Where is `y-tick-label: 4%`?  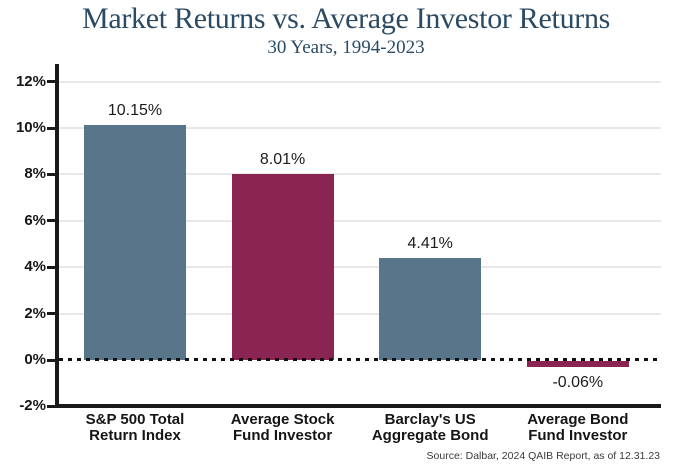 y-tick-label: 4% is located at coordinates (35, 267).